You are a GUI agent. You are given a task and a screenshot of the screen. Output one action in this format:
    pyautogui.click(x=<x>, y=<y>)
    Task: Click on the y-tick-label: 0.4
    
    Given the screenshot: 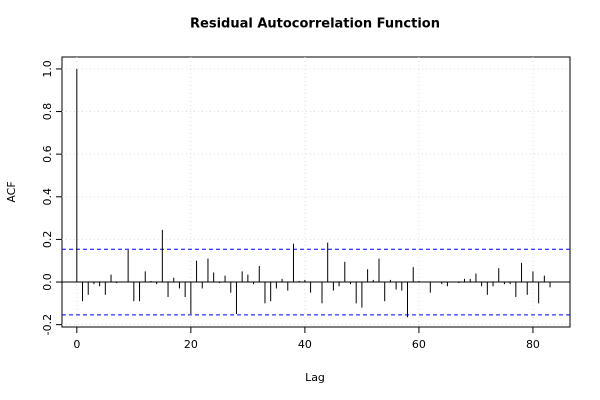 What is the action you would take?
    pyautogui.click(x=47, y=197)
    